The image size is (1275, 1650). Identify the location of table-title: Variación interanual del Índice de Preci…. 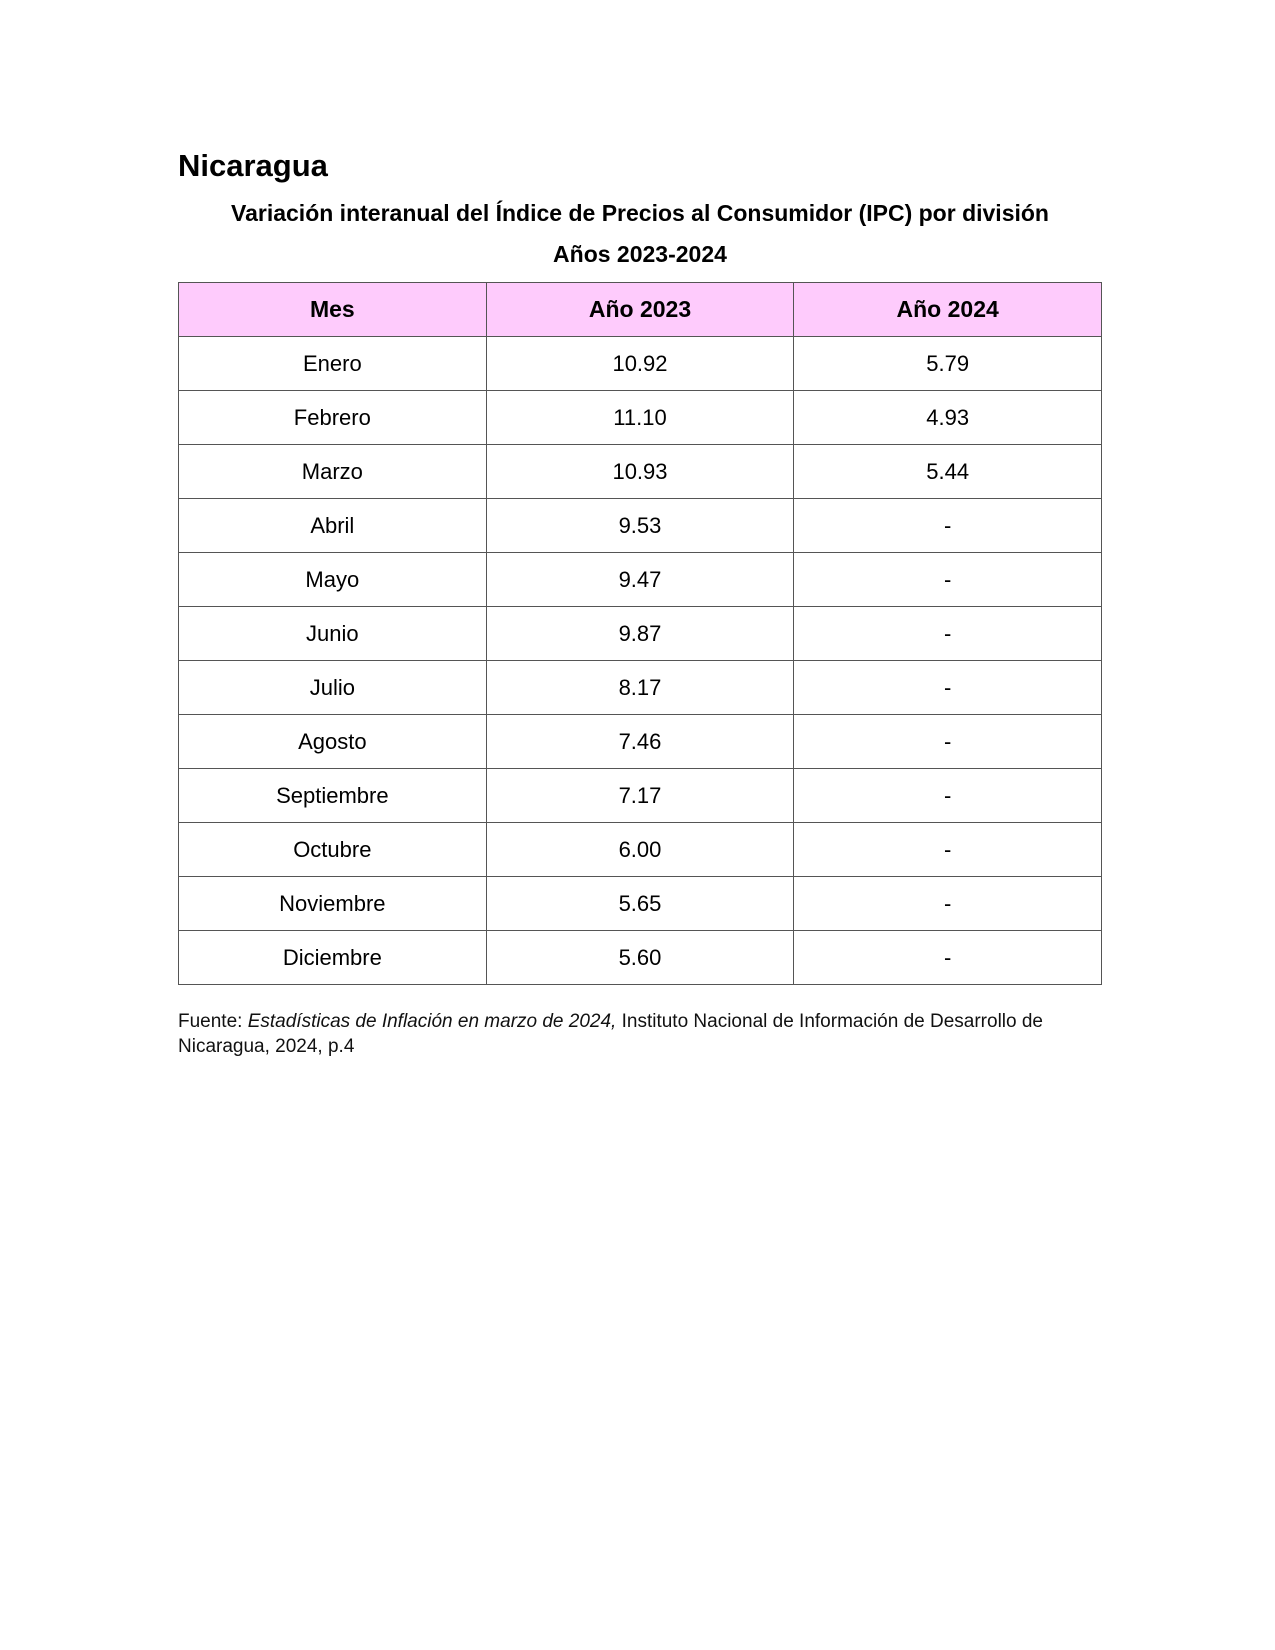
(640, 213).